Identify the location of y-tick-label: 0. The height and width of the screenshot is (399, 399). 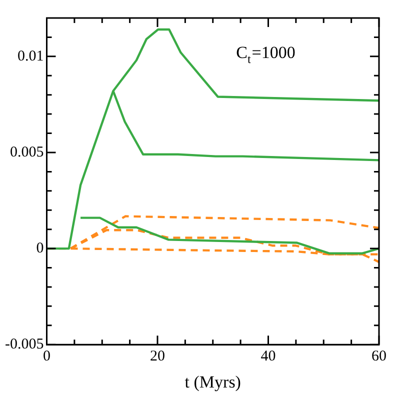
(40, 248).